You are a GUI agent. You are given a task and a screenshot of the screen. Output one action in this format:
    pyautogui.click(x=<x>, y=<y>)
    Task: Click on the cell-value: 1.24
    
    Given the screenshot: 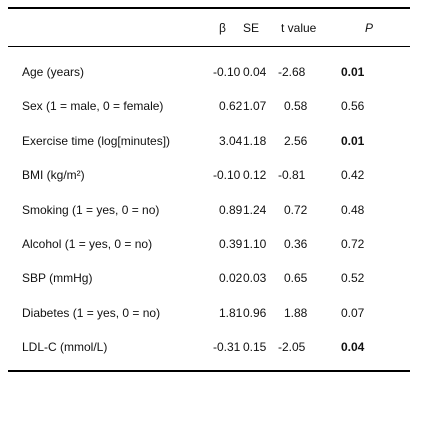 What is the action you would take?
    pyautogui.click(x=255, y=209)
    